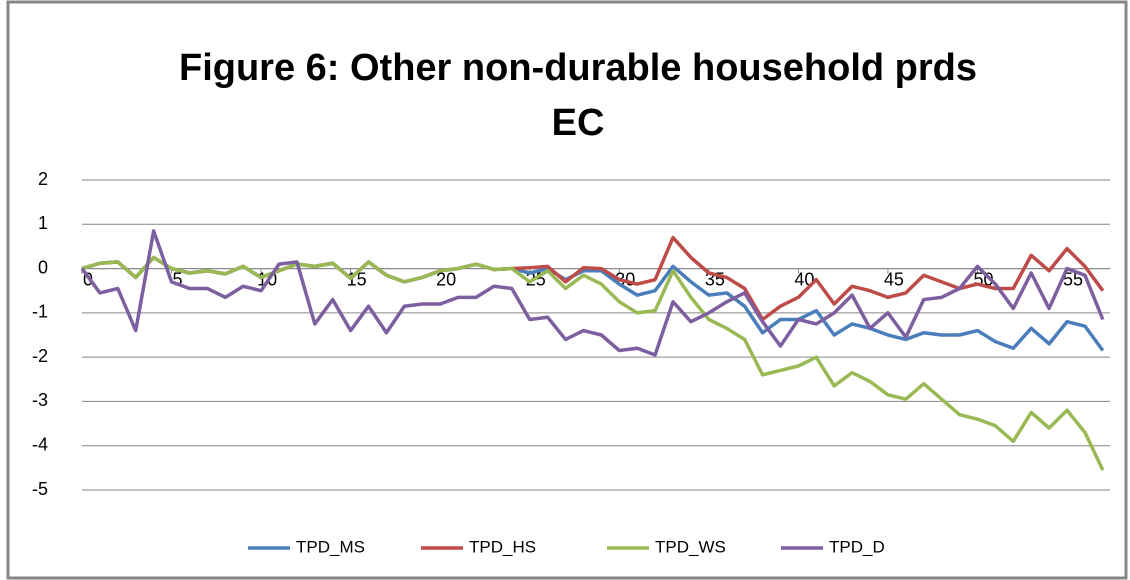 The height and width of the screenshot is (580, 1130). What do you see at coordinates (40, 489) in the screenshot?
I see `y-tick-label: -5` at bounding box center [40, 489].